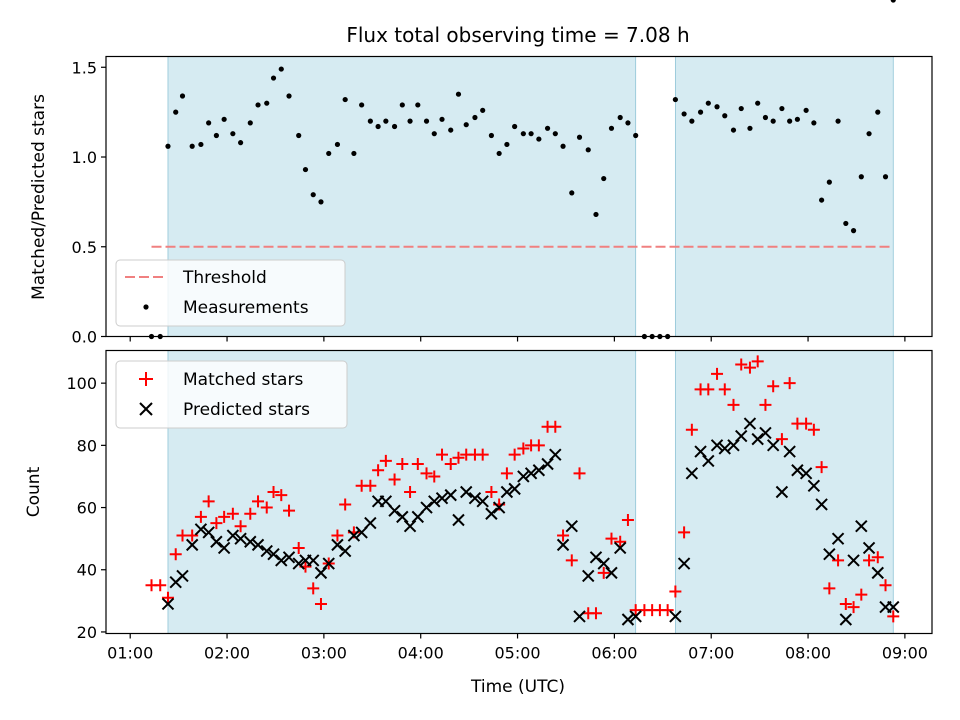 The width and height of the screenshot is (960, 720). Describe the element at coordinates (224, 278) in the screenshot. I see `legend-threshold-label: Threshold` at that location.